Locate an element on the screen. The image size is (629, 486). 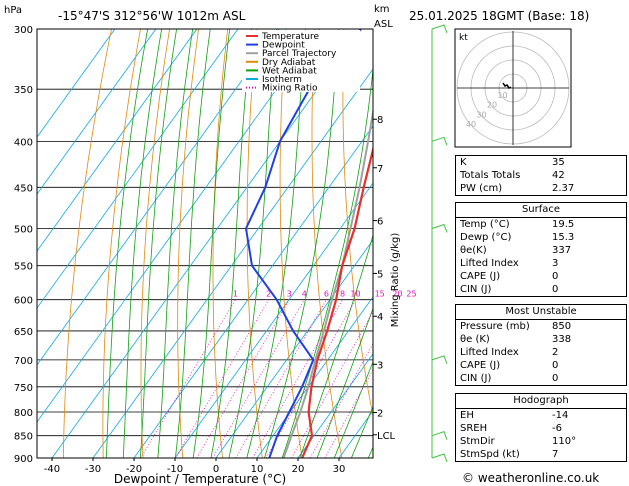
pressure-tick-label: 300 is located at coordinates (23, 30).